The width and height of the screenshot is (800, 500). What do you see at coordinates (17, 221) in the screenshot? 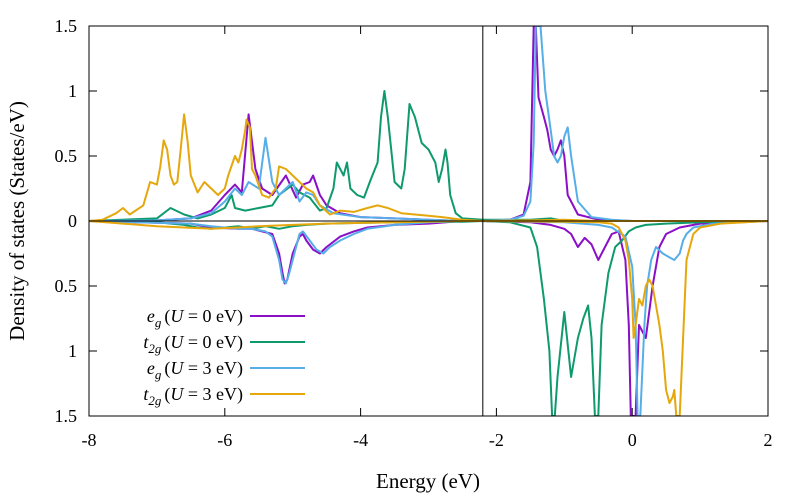
I see `y-axis-title: Density of states (States/eV)` at bounding box center [17, 221].